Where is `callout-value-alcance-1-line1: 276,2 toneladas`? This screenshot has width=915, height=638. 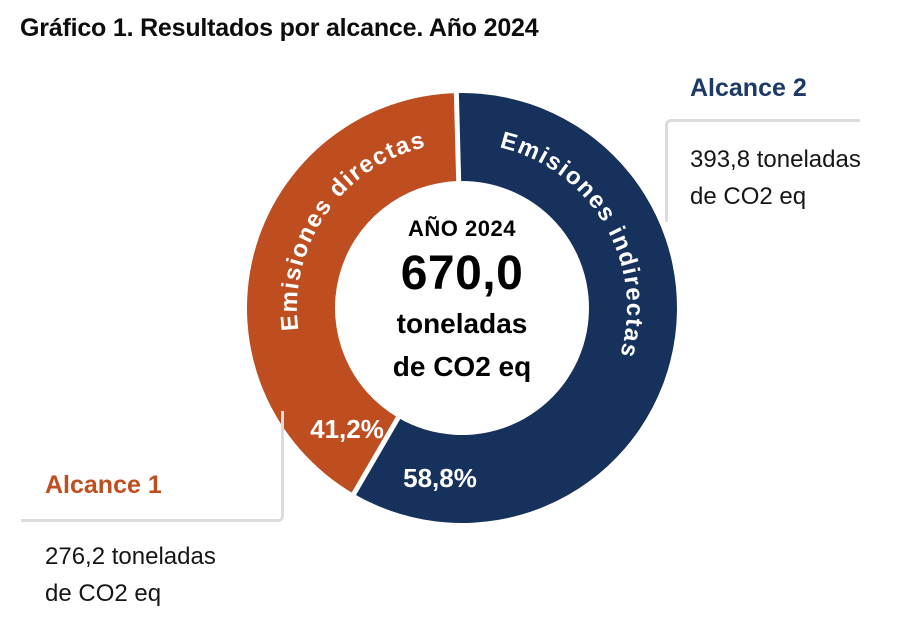 callout-value-alcance-1-line1: 276,2 toneladas is located at coordinates (130, 556).